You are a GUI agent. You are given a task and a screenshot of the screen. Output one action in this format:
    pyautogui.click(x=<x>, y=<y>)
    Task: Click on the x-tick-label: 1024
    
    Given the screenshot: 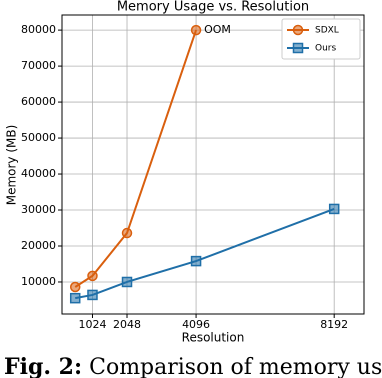 What is the action you would take?
    pyautogui.click(x=92, y=324)
    